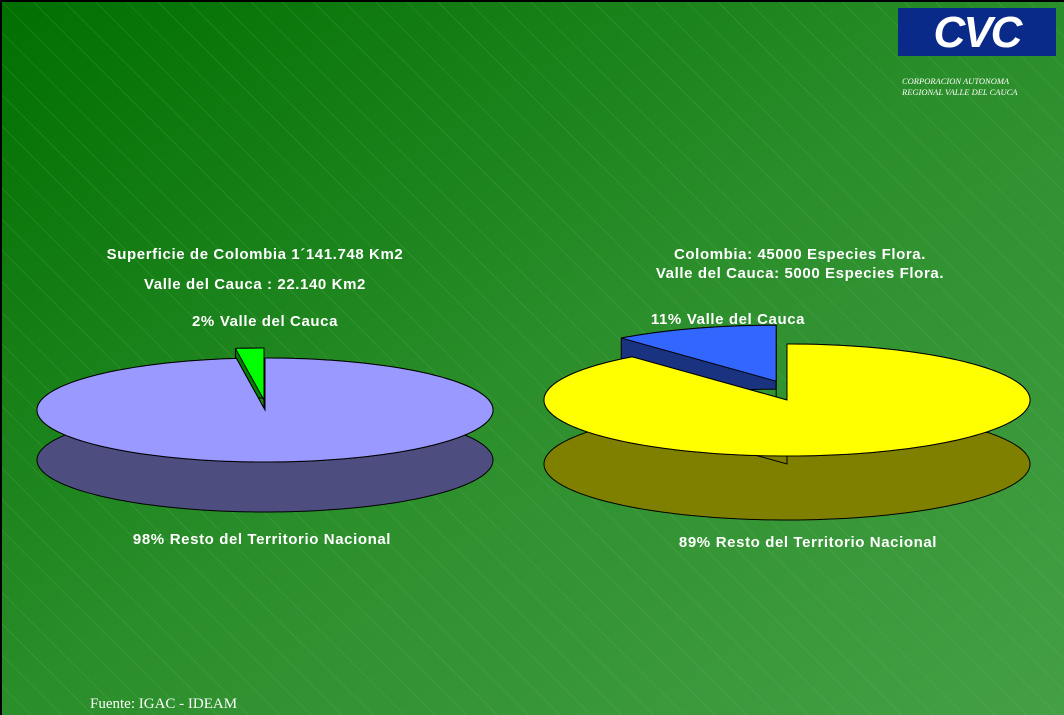 This screenshot has width=1064, height=715. What do you see at coordinates (959, 92) in the screenshot?
I see `logo-subtitle: REGIONAL VALLE DEL CAUCA` at bounding box center [959, 92].